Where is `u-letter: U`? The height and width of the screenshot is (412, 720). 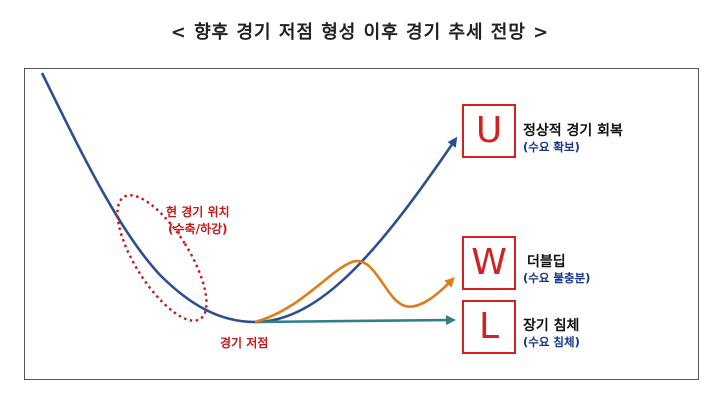 u-letter: U is located at coordinates (489, 130).